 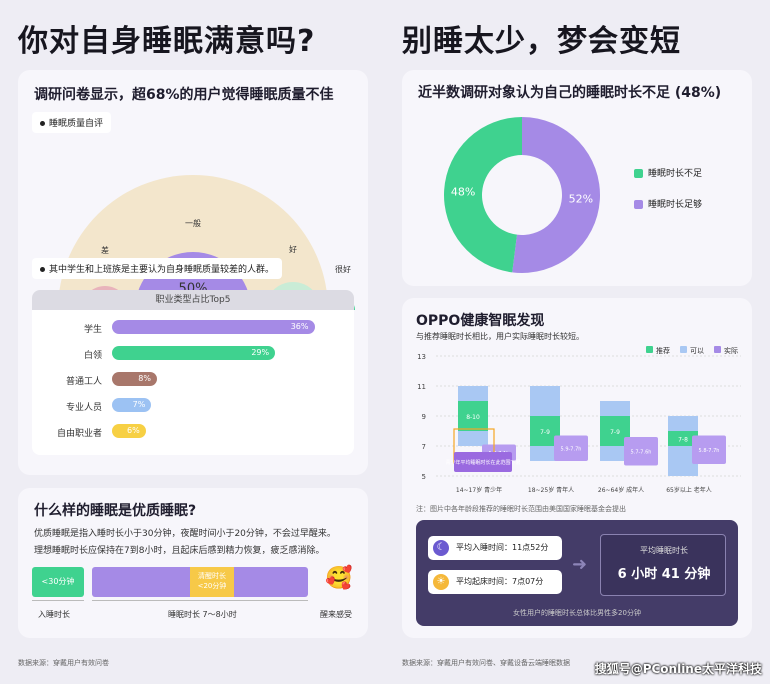 What do you see at coordinates (339, 578) in the screenshot?
I see `happy-face-icon: 🥰` at bounding box center [339, 578].